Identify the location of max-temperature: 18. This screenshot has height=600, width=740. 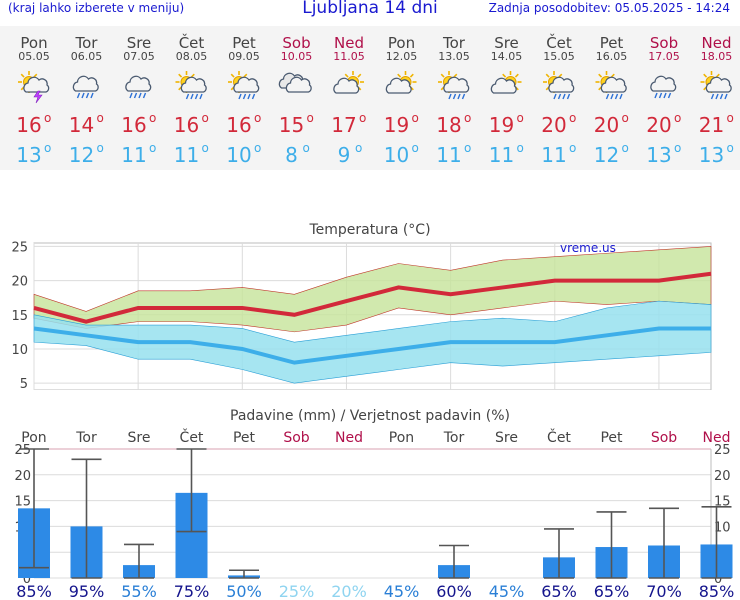
(448, 125).